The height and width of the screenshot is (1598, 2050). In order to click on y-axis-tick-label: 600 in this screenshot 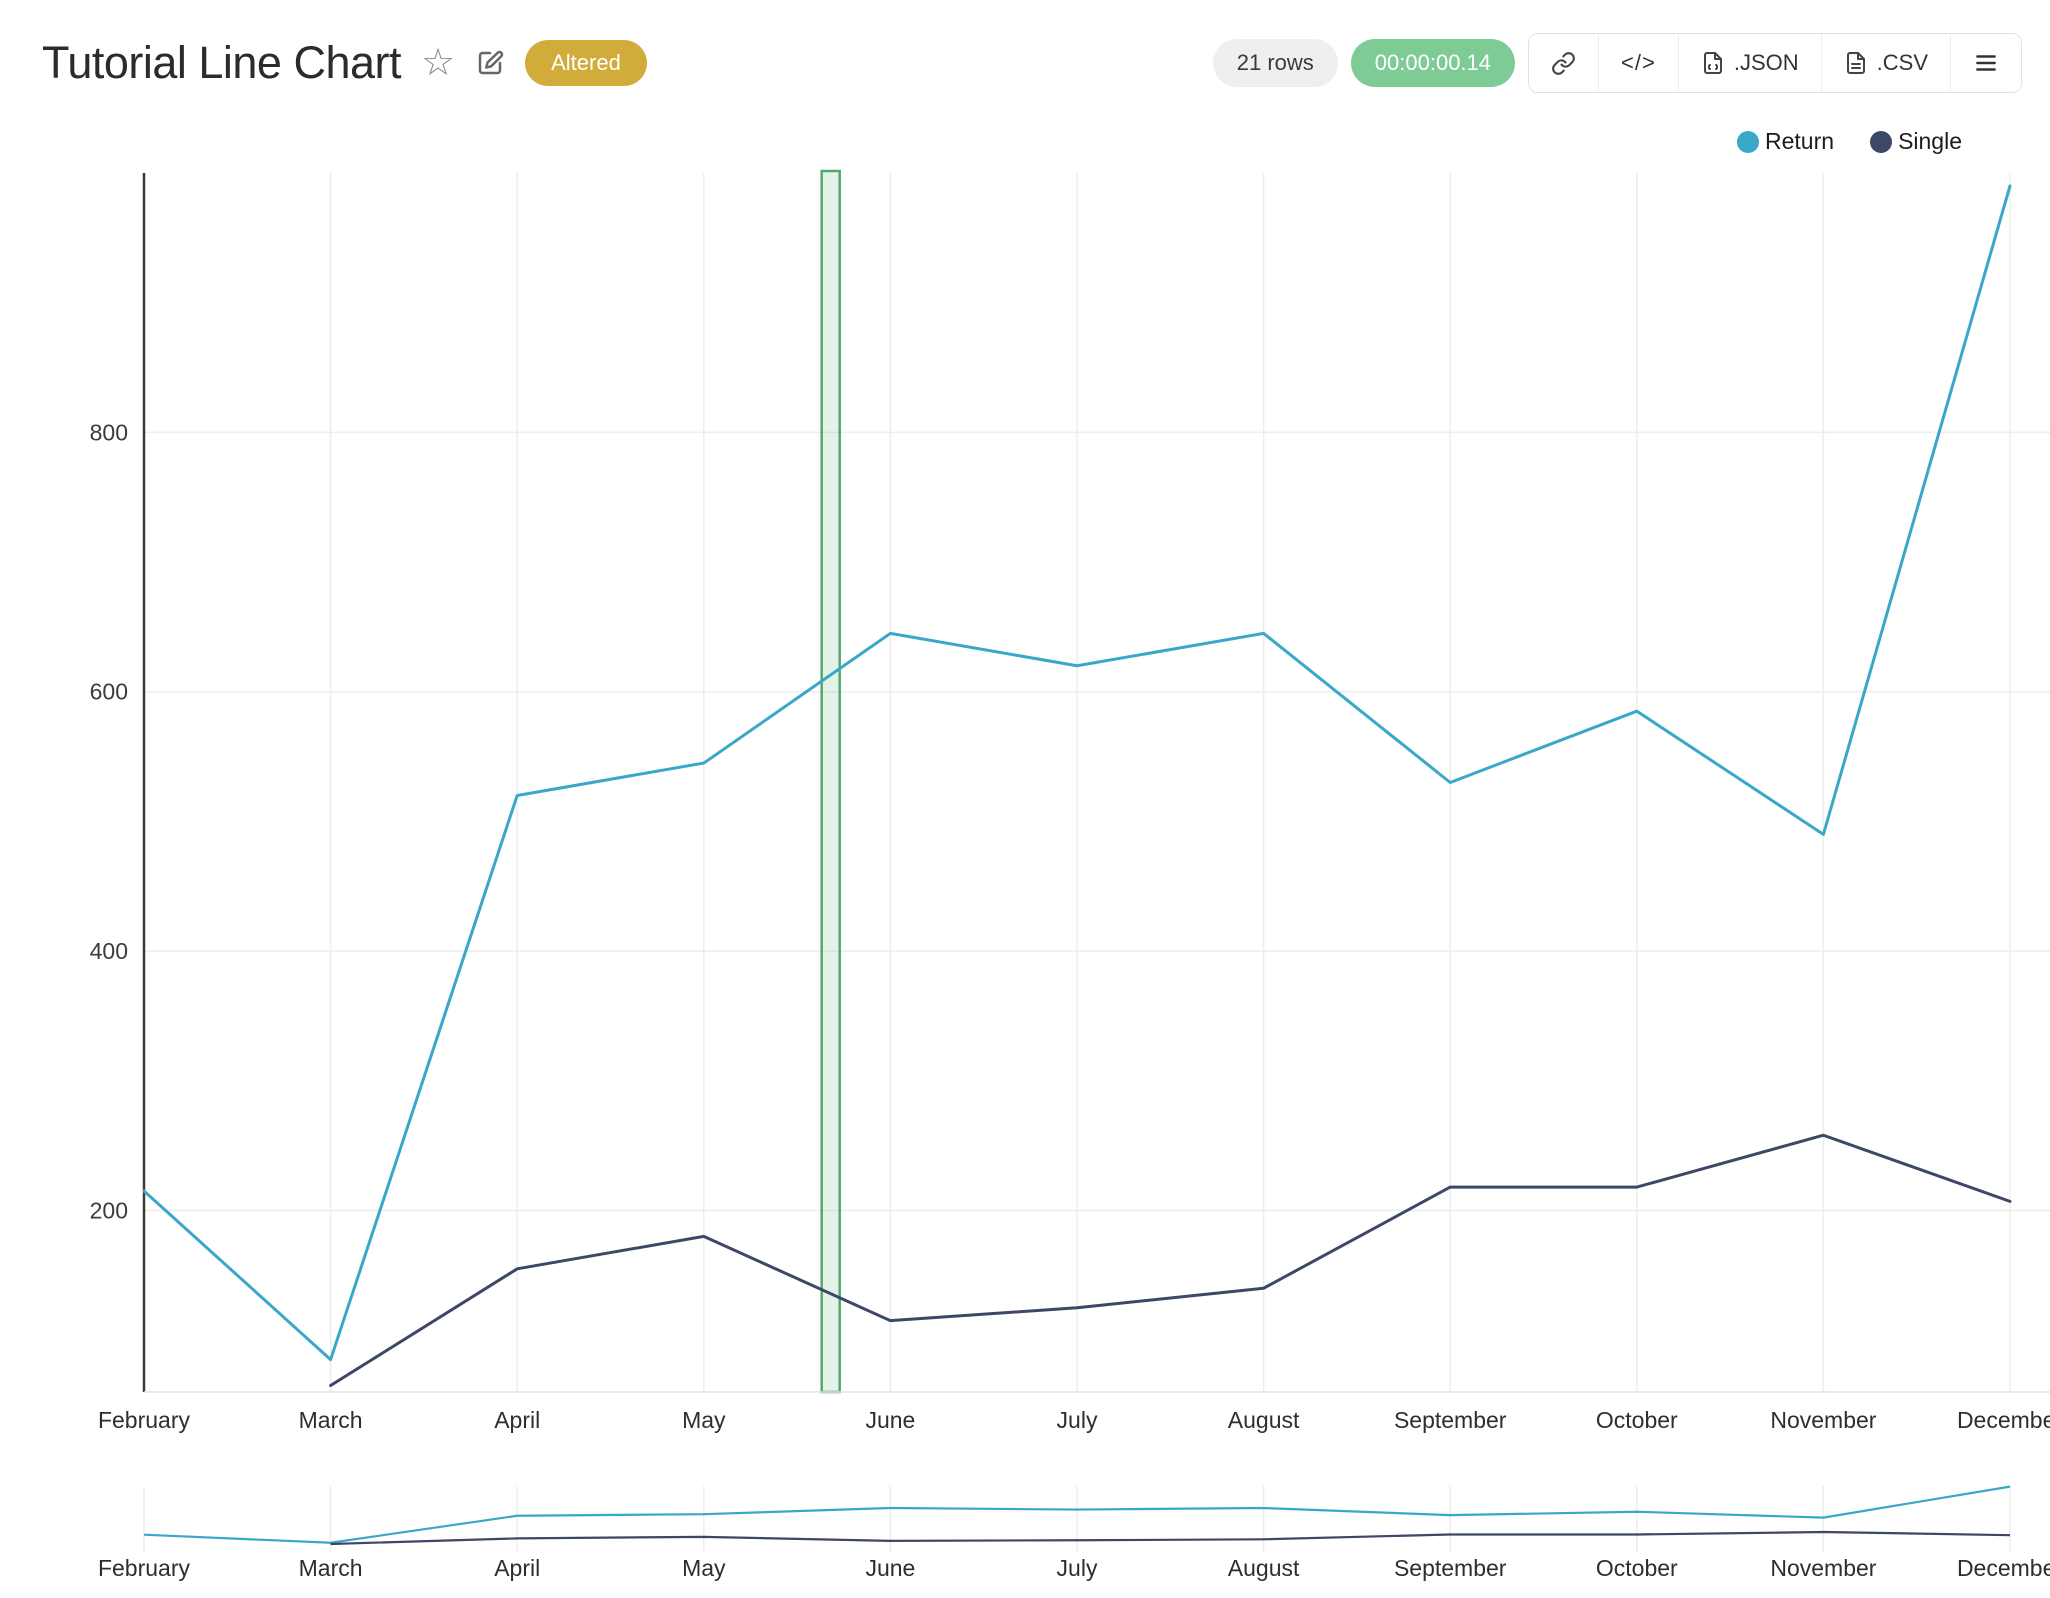, I will do `click(109, 692)`.